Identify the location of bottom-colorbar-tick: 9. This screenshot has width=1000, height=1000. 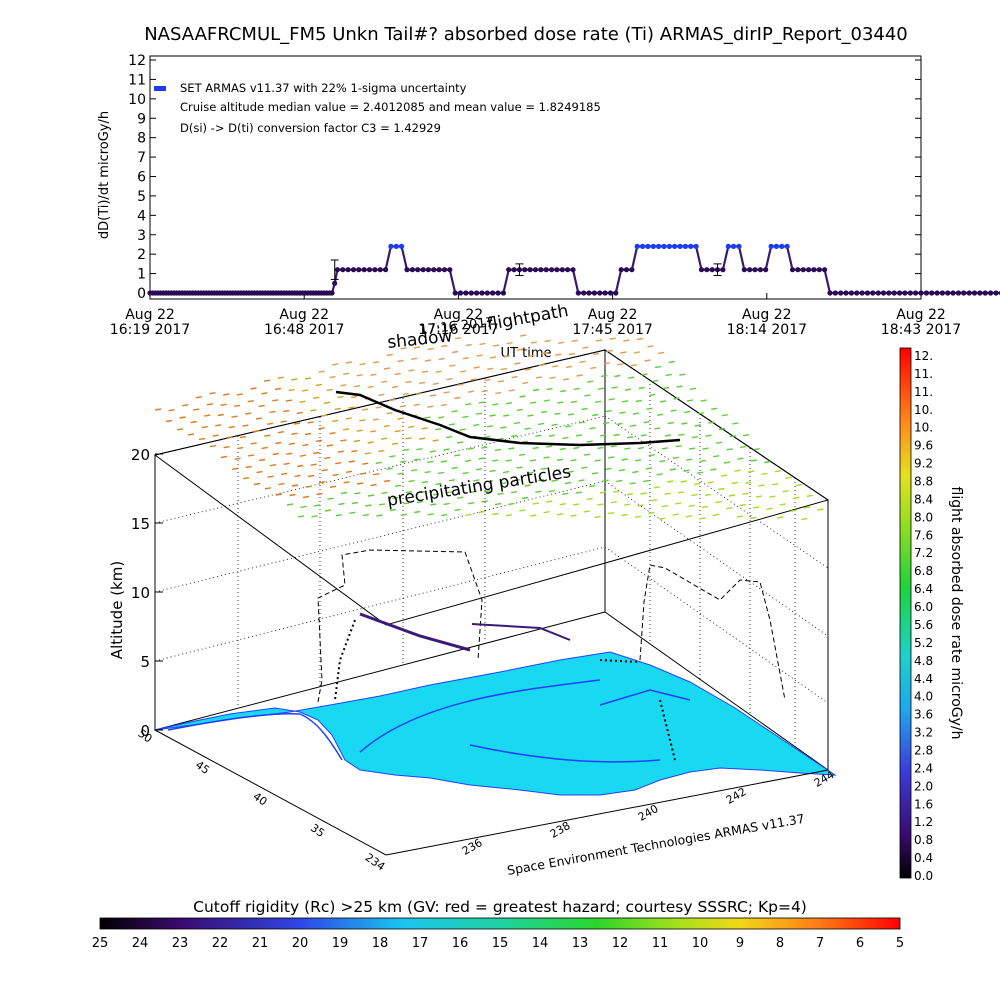
(740, 943).